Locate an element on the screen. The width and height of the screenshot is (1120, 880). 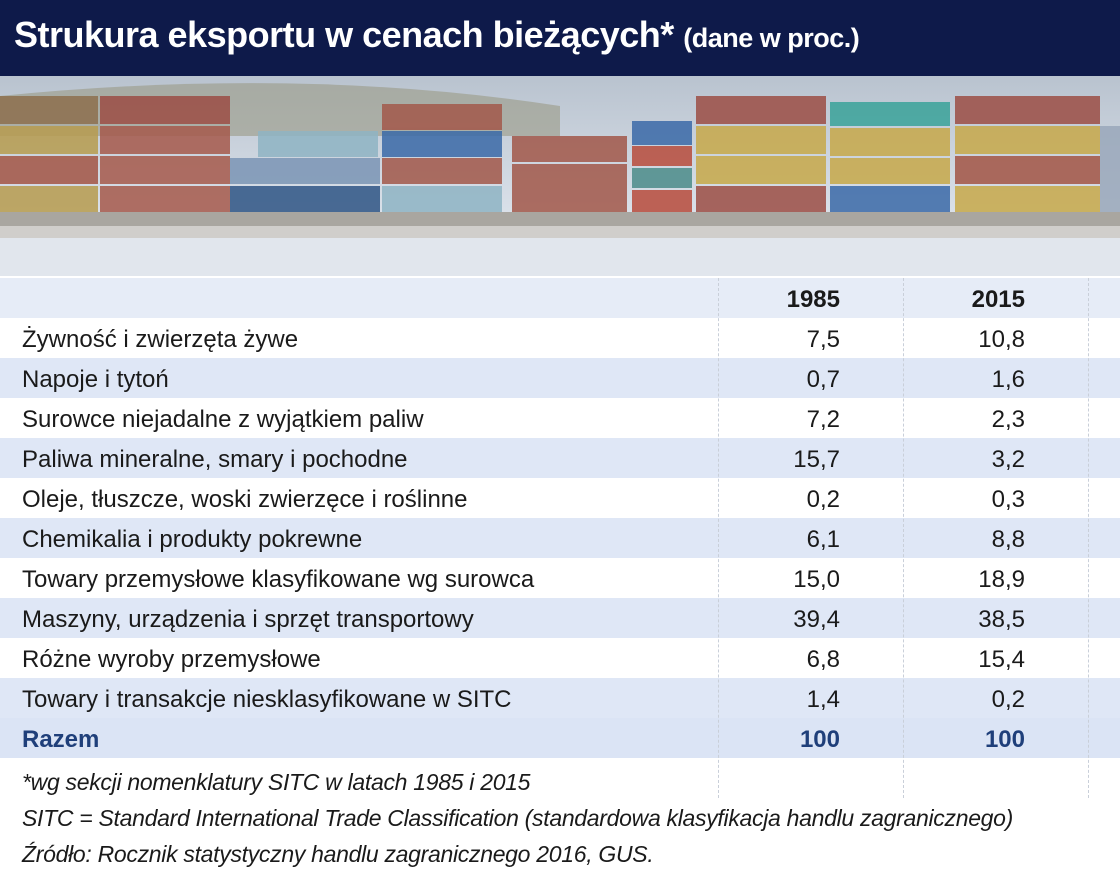
cell-value: 6,8 is located at coordinates (823, 659).